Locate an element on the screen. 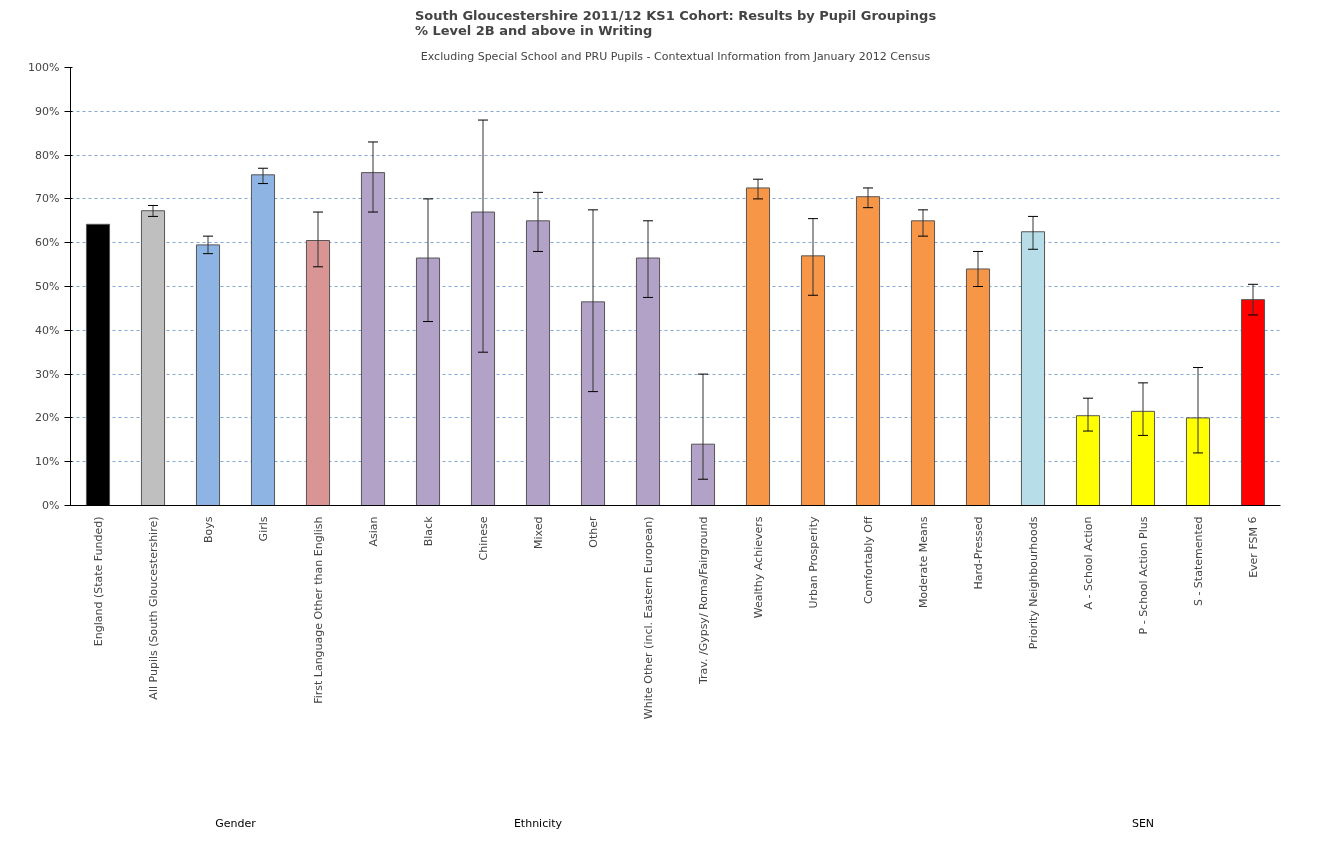  text: Gender is located at coordinates (236, 823).